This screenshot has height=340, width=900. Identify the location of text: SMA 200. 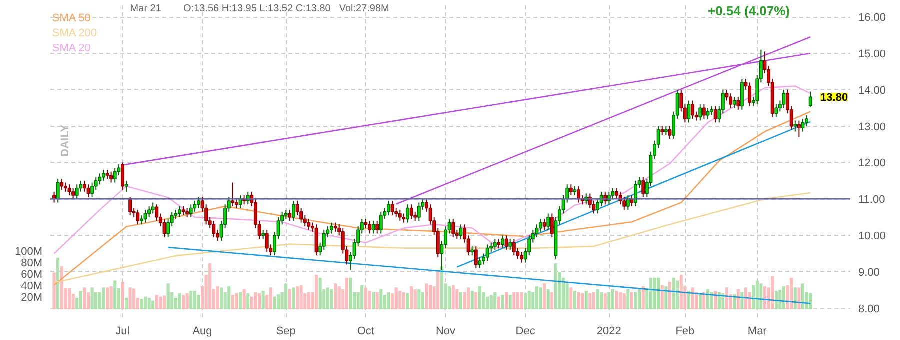
(75, 34).